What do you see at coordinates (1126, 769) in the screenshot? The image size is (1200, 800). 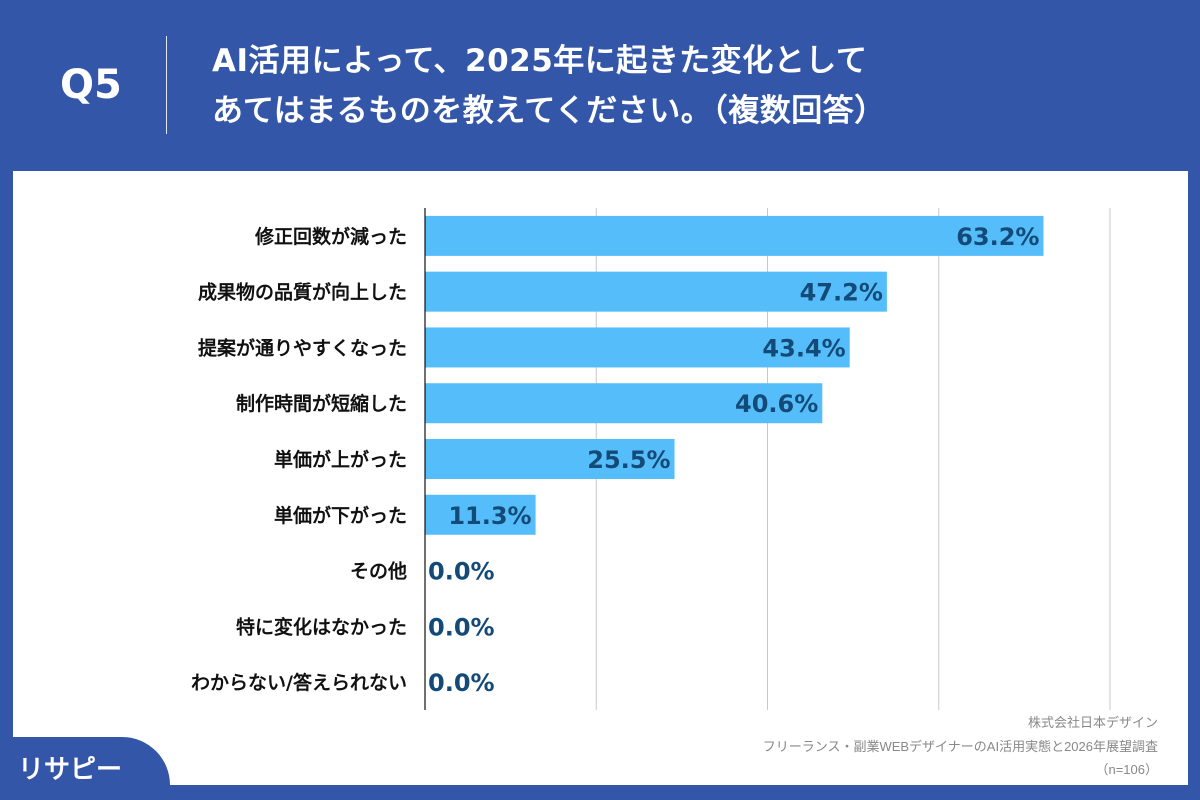 I see `sample-size: （n=106）` at bounding box center [1126, 769].